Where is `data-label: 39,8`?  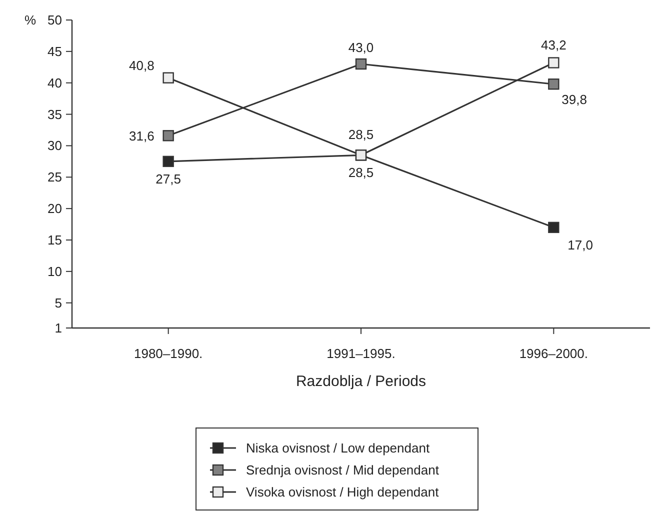 data-label: 39,8 is located at coordinates (574, 100).